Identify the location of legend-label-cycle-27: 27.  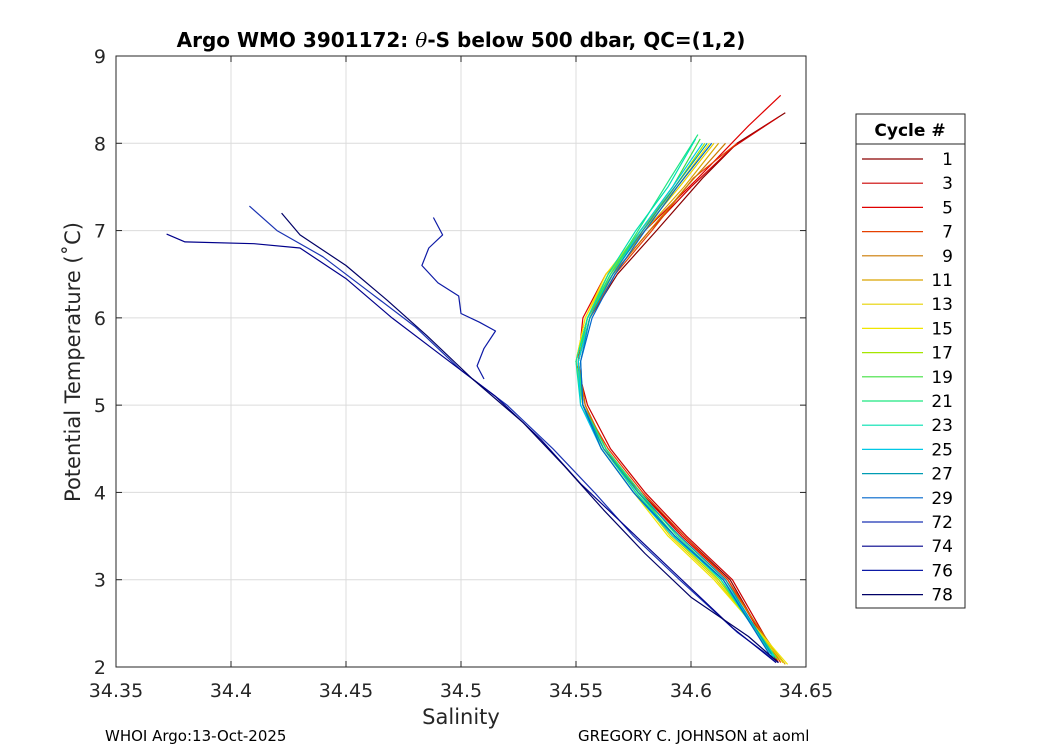
(942, 475).